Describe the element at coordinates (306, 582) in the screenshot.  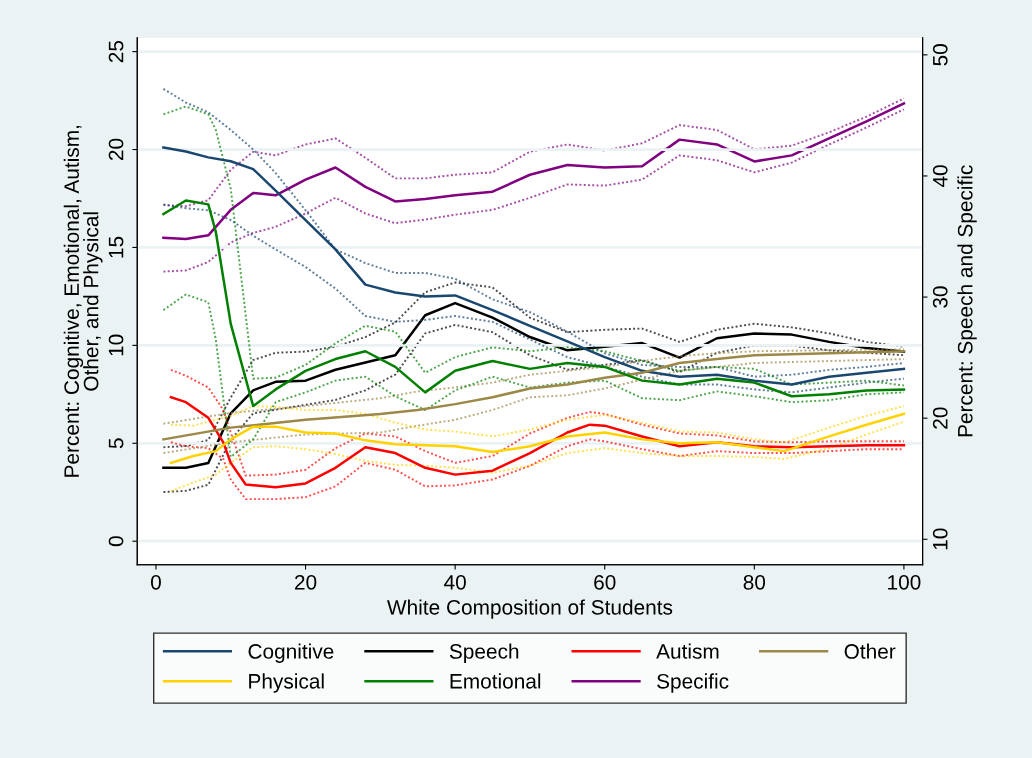
I see `x-tick-label: 20` at that location.